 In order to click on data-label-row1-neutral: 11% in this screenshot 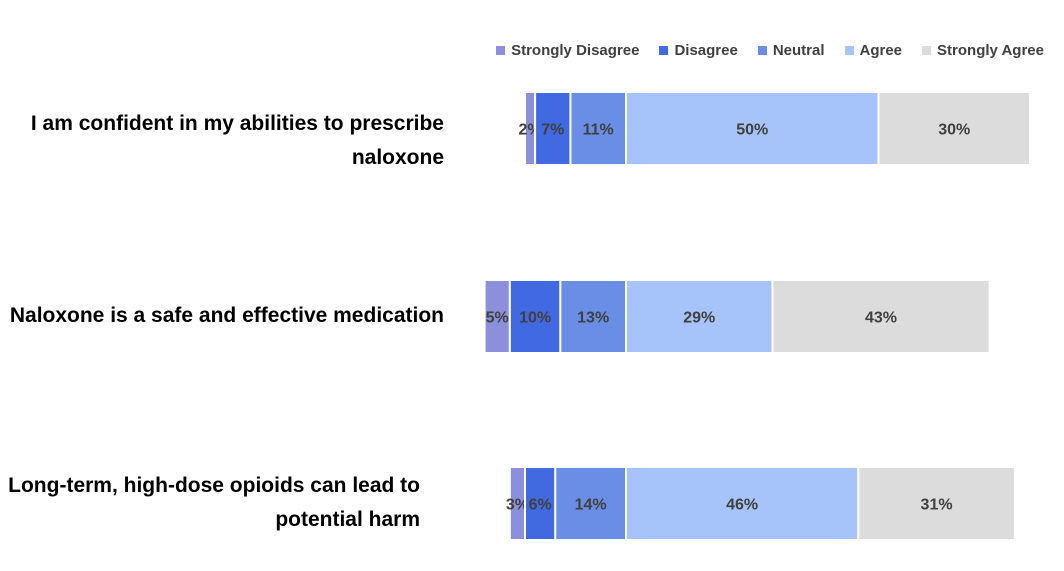, I will do `click(598, 130)`.